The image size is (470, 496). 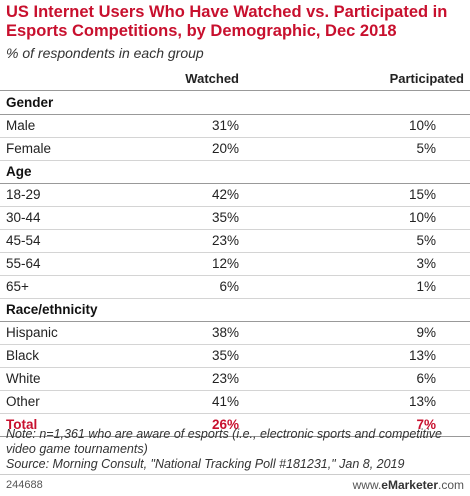 I want to click on table-row: 18-29 42% 15%, so click(x=235, y=195).